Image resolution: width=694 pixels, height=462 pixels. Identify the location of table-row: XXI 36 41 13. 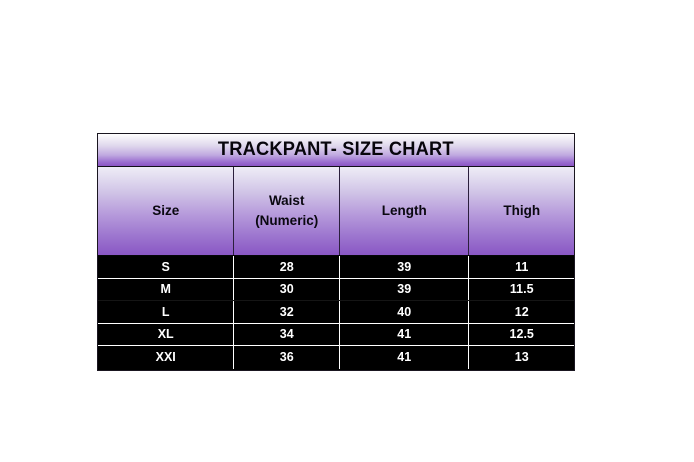
(336, 357).